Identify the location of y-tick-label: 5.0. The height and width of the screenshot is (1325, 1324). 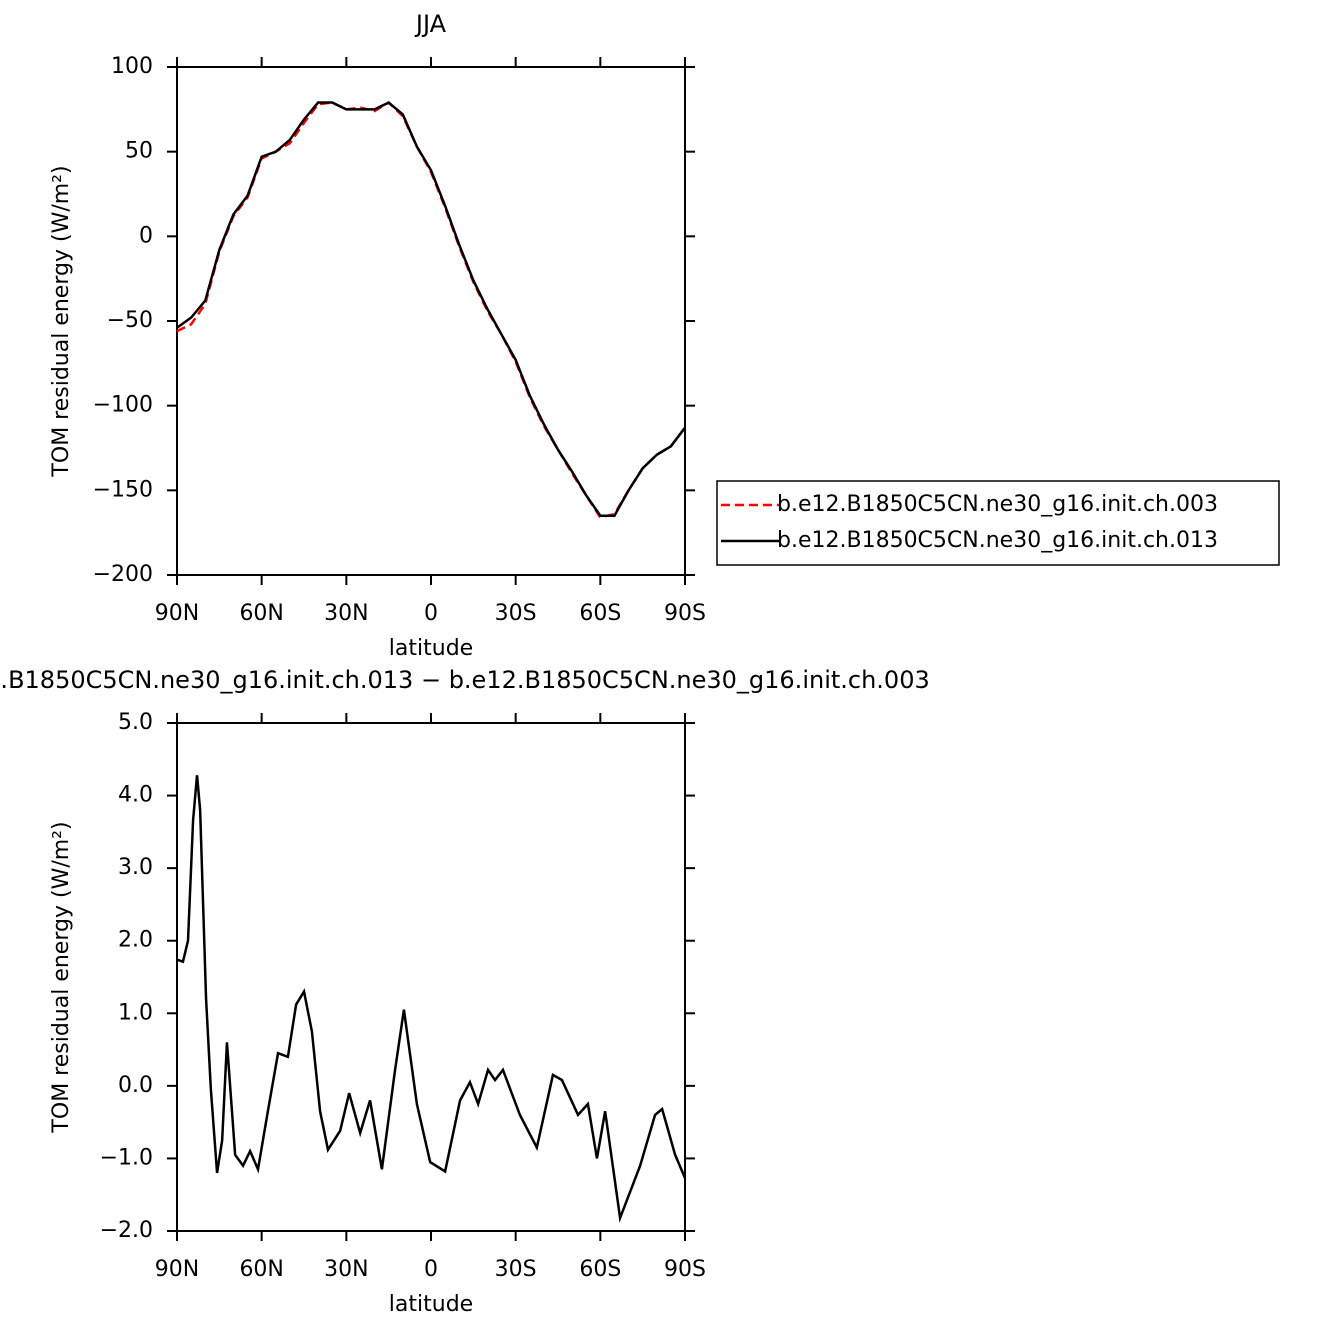
(135, 722).